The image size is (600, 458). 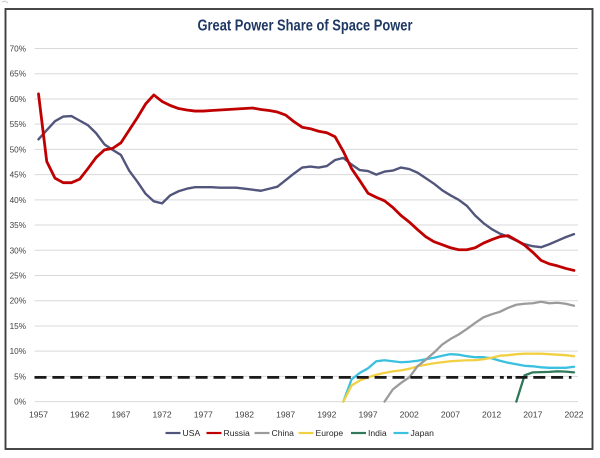 What do you see at coordinates (326, 415) in the screenshot?
I see `svg-text: 1992` at bounding box center [326, 415].